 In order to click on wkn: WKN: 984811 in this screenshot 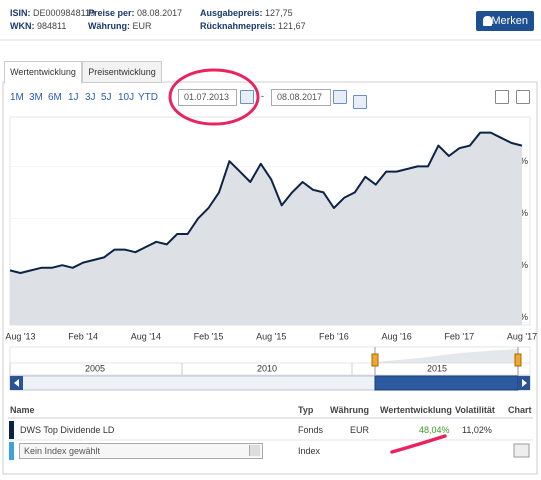, I will do `click(38, 26)`.